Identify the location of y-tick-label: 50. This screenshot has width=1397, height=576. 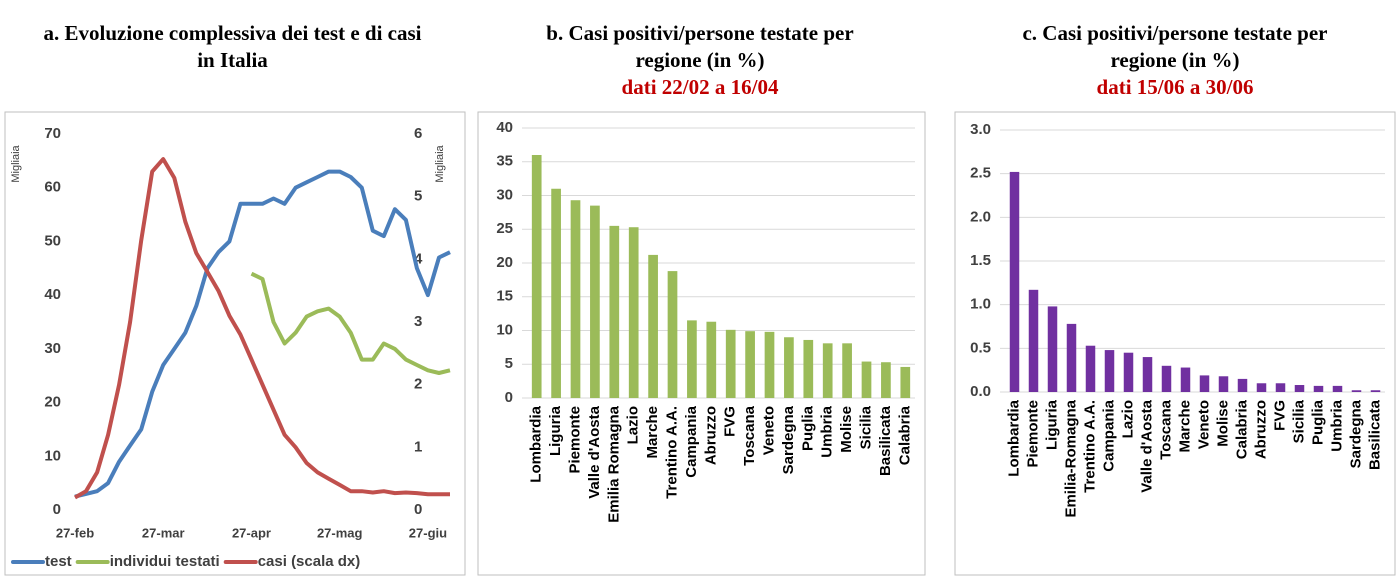
(52, 240).